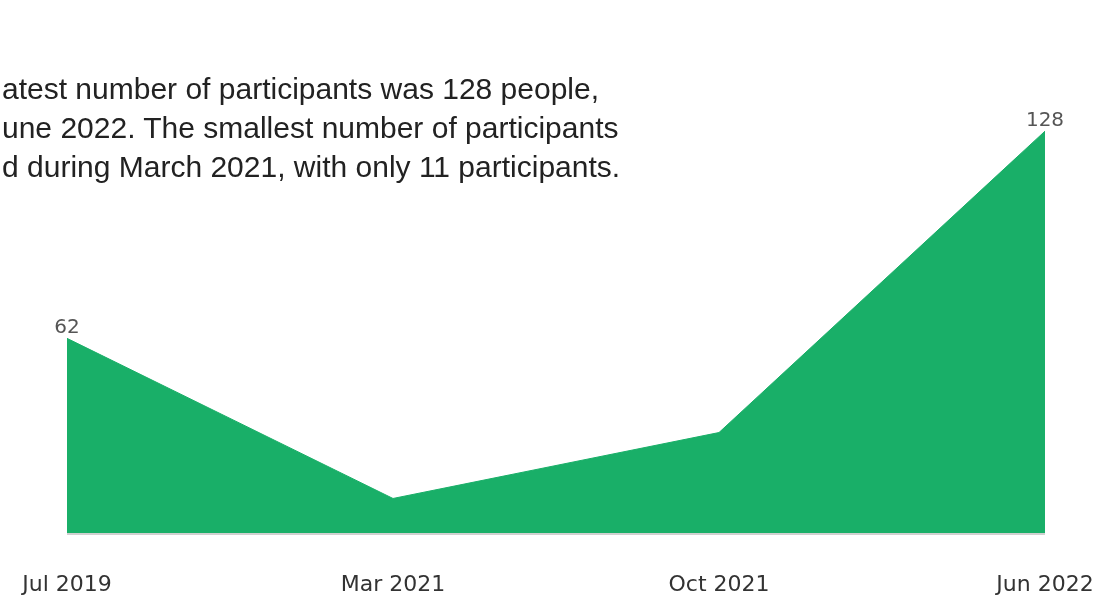 The width and height of the screenshot is (1116, 602). I want to click on x-tick-label: Jun 2022, so click(1044, 584).